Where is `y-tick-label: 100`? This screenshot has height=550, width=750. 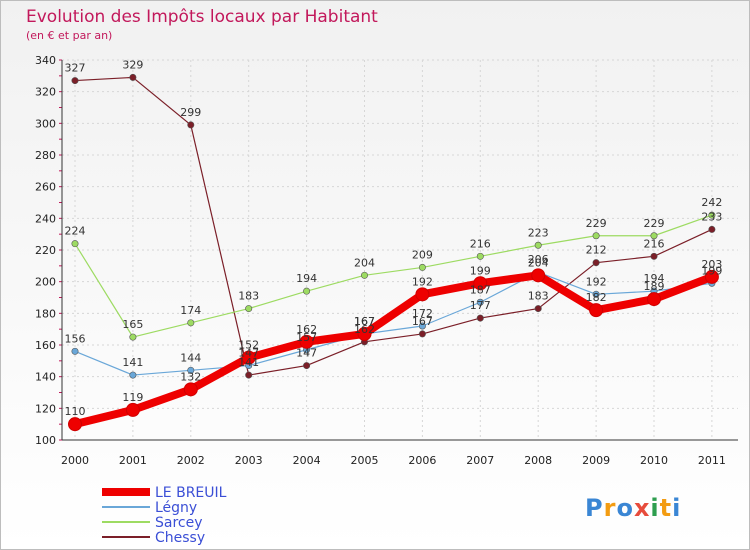
y-tick-label: 100 is located at coordinates (45, 440).